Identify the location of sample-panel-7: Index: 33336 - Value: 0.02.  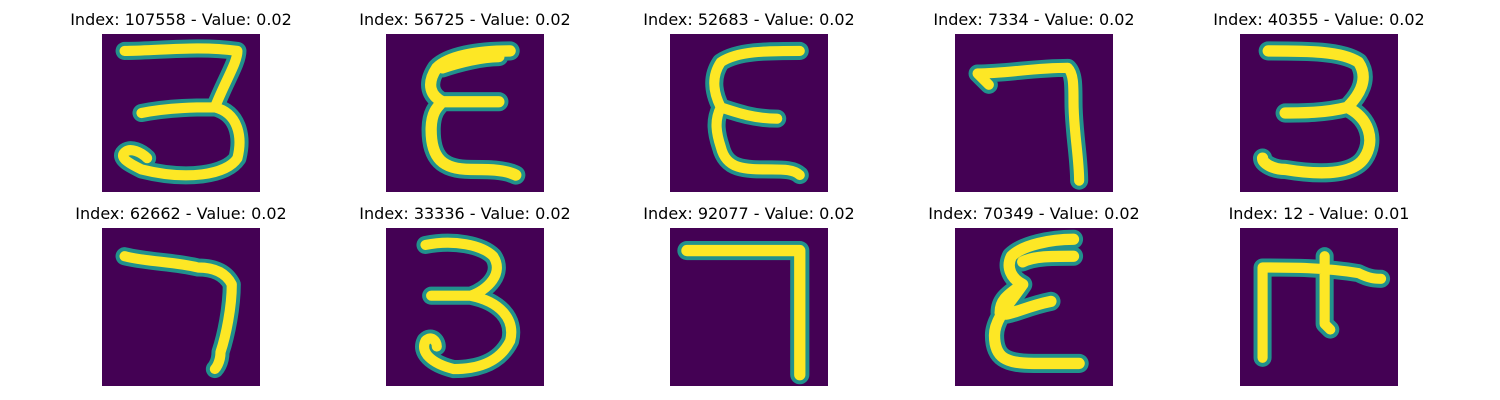
(465, 295).